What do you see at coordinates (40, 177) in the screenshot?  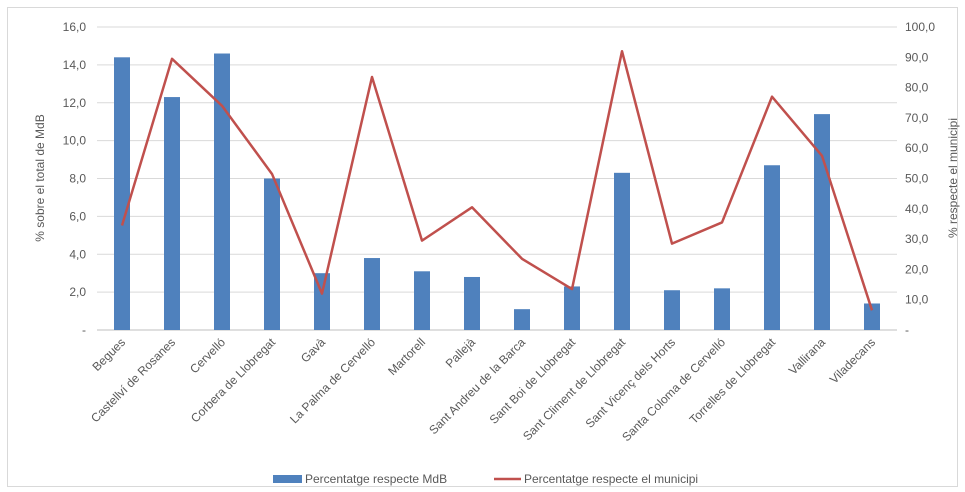 I see `y-axis-title: % sobre el total de MdB` at bounding box center [40, 177].